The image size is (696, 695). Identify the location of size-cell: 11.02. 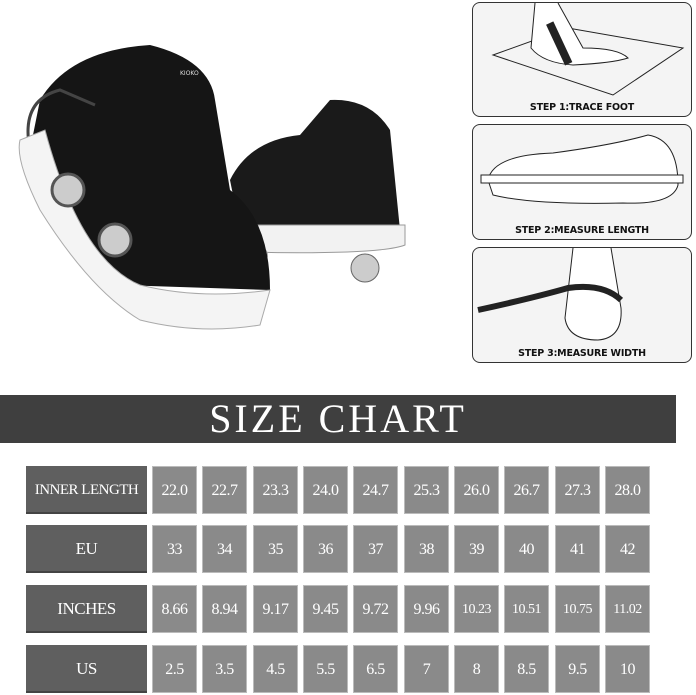
(627, 609).